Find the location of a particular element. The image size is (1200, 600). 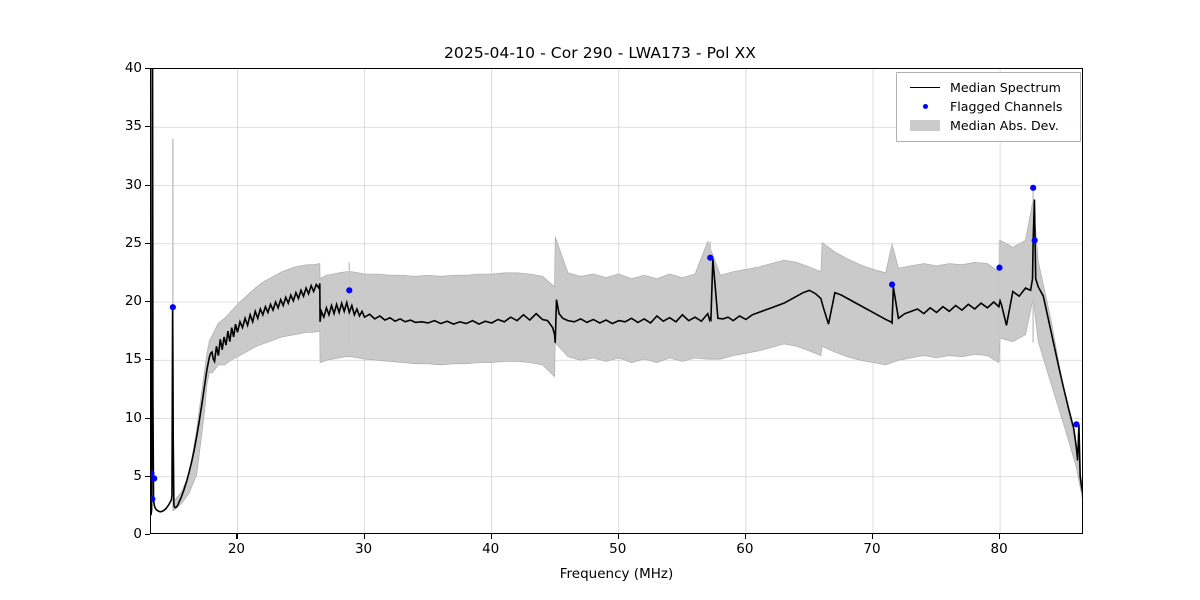

x-tick-label: 50 is located at coordinates (618, 549).